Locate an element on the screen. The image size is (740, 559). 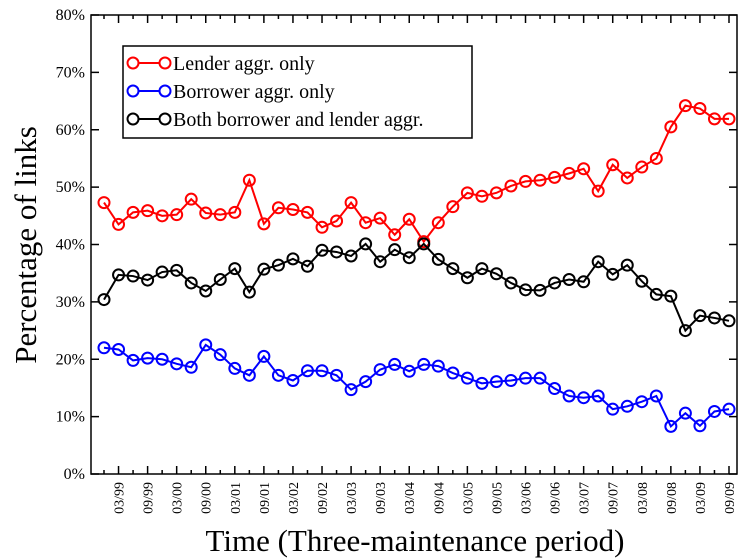
x-tick-label: 03/99 is located at coordinates (120, 498).